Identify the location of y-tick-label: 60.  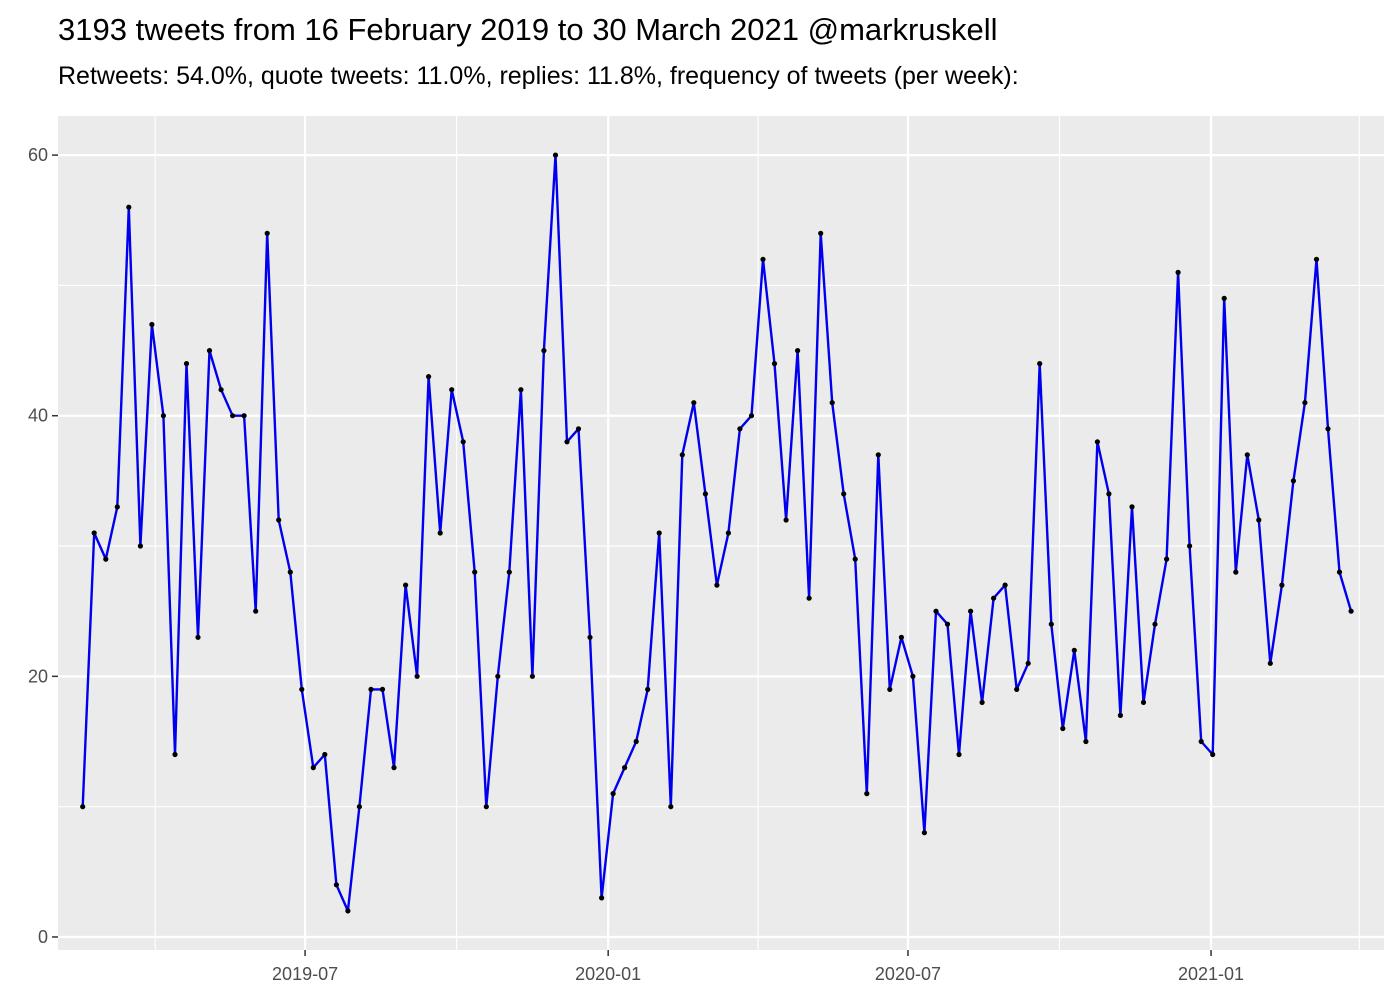
(38, 155).